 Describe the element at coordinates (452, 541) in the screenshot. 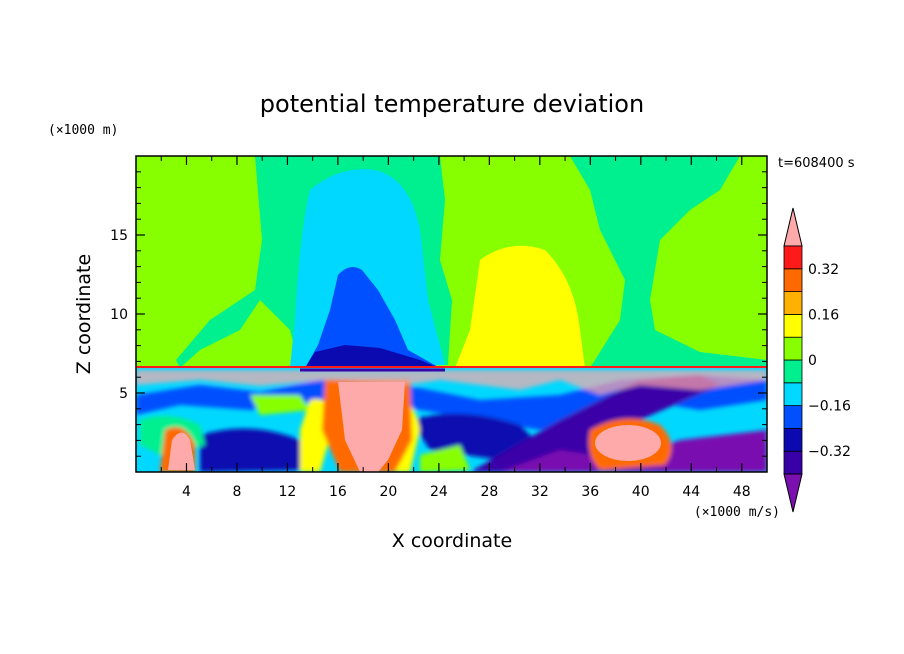

I see `x-axis-label: X coordinate` at that location.